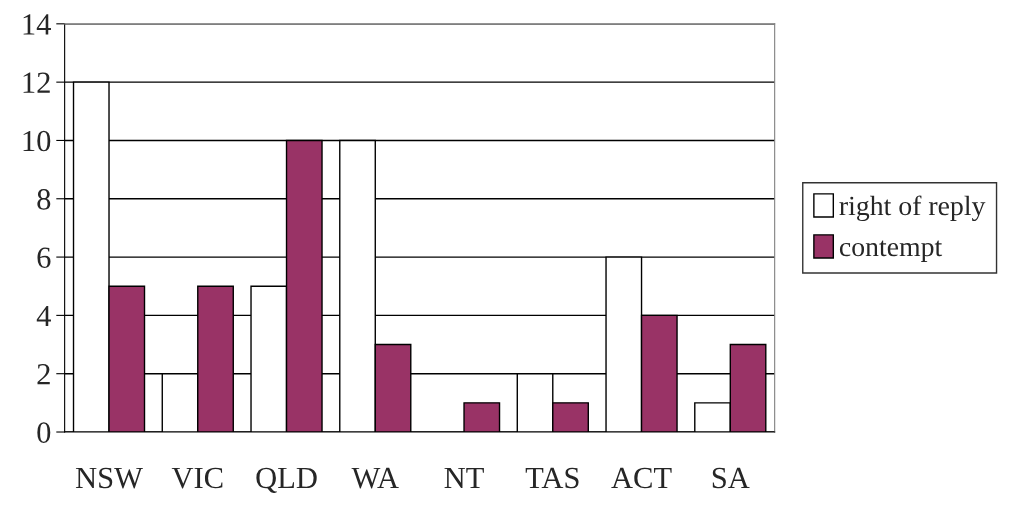 This screenshot has height=518, width=1010. What do you see at coordinates (44, 432) in the screenshot?
I see `y-tick-label: 0` at bounding box center [44, 432].